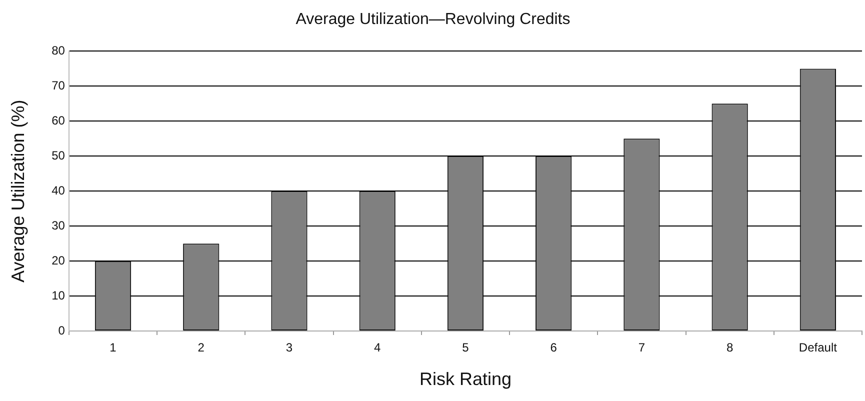 This screenshot has height=401, width=865. I want to click on y-tick-label: 10, so click(59, 295).